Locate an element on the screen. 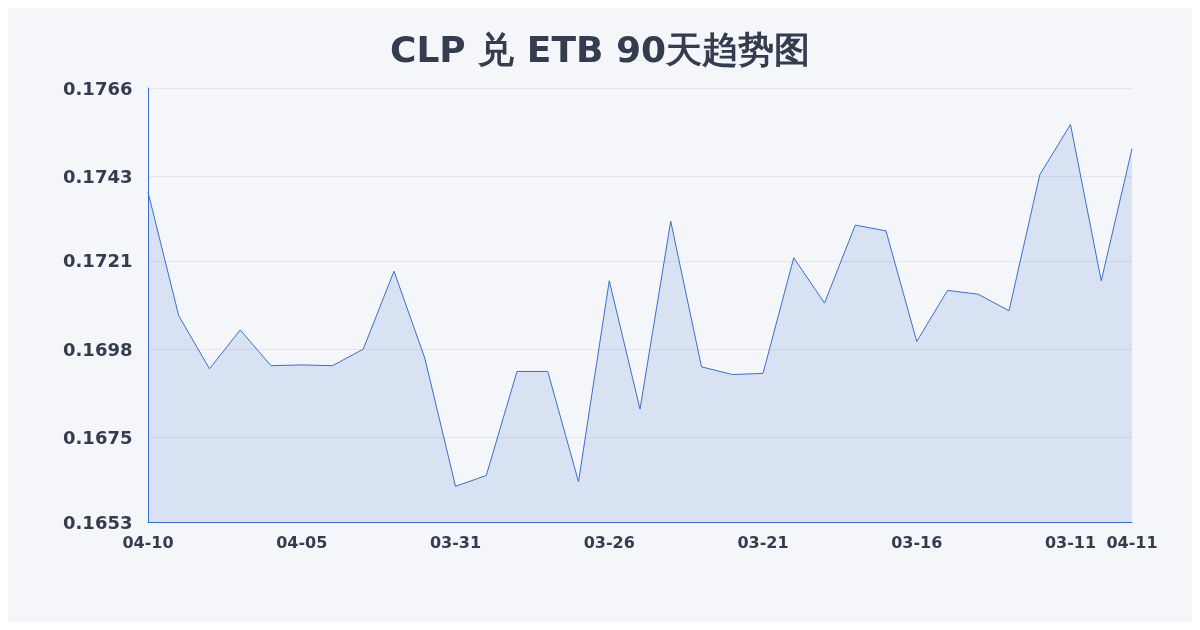  y-tick-label: 0.1675 is located at coordinates (98, 437).